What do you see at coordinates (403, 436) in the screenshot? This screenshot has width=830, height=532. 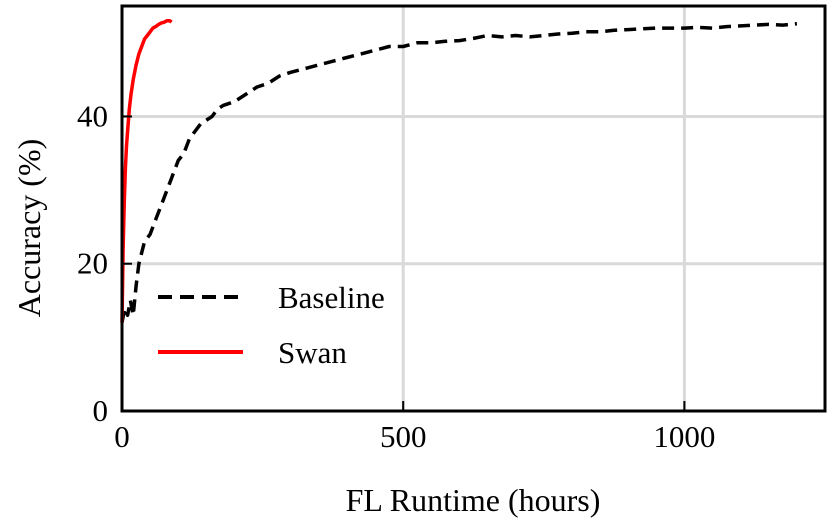 I see `x-tick-label: 500` at bounding box center [403, 436].